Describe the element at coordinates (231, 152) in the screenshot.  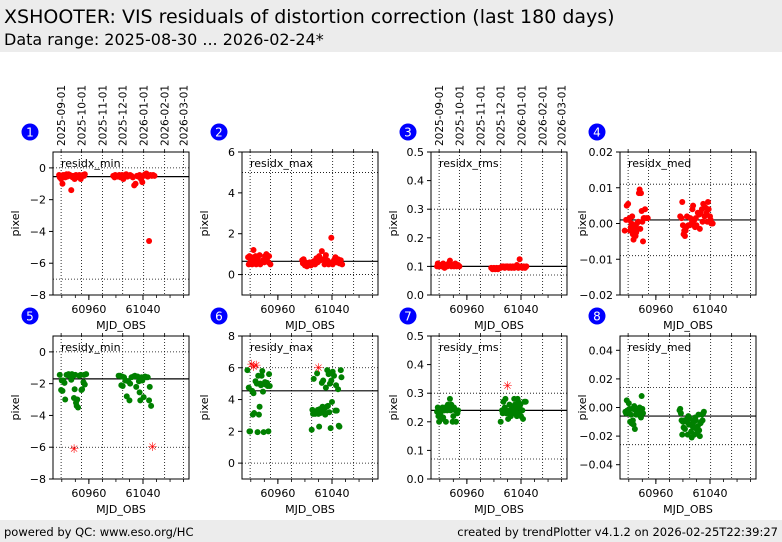
I see `y-tick-label: 6` at that location.